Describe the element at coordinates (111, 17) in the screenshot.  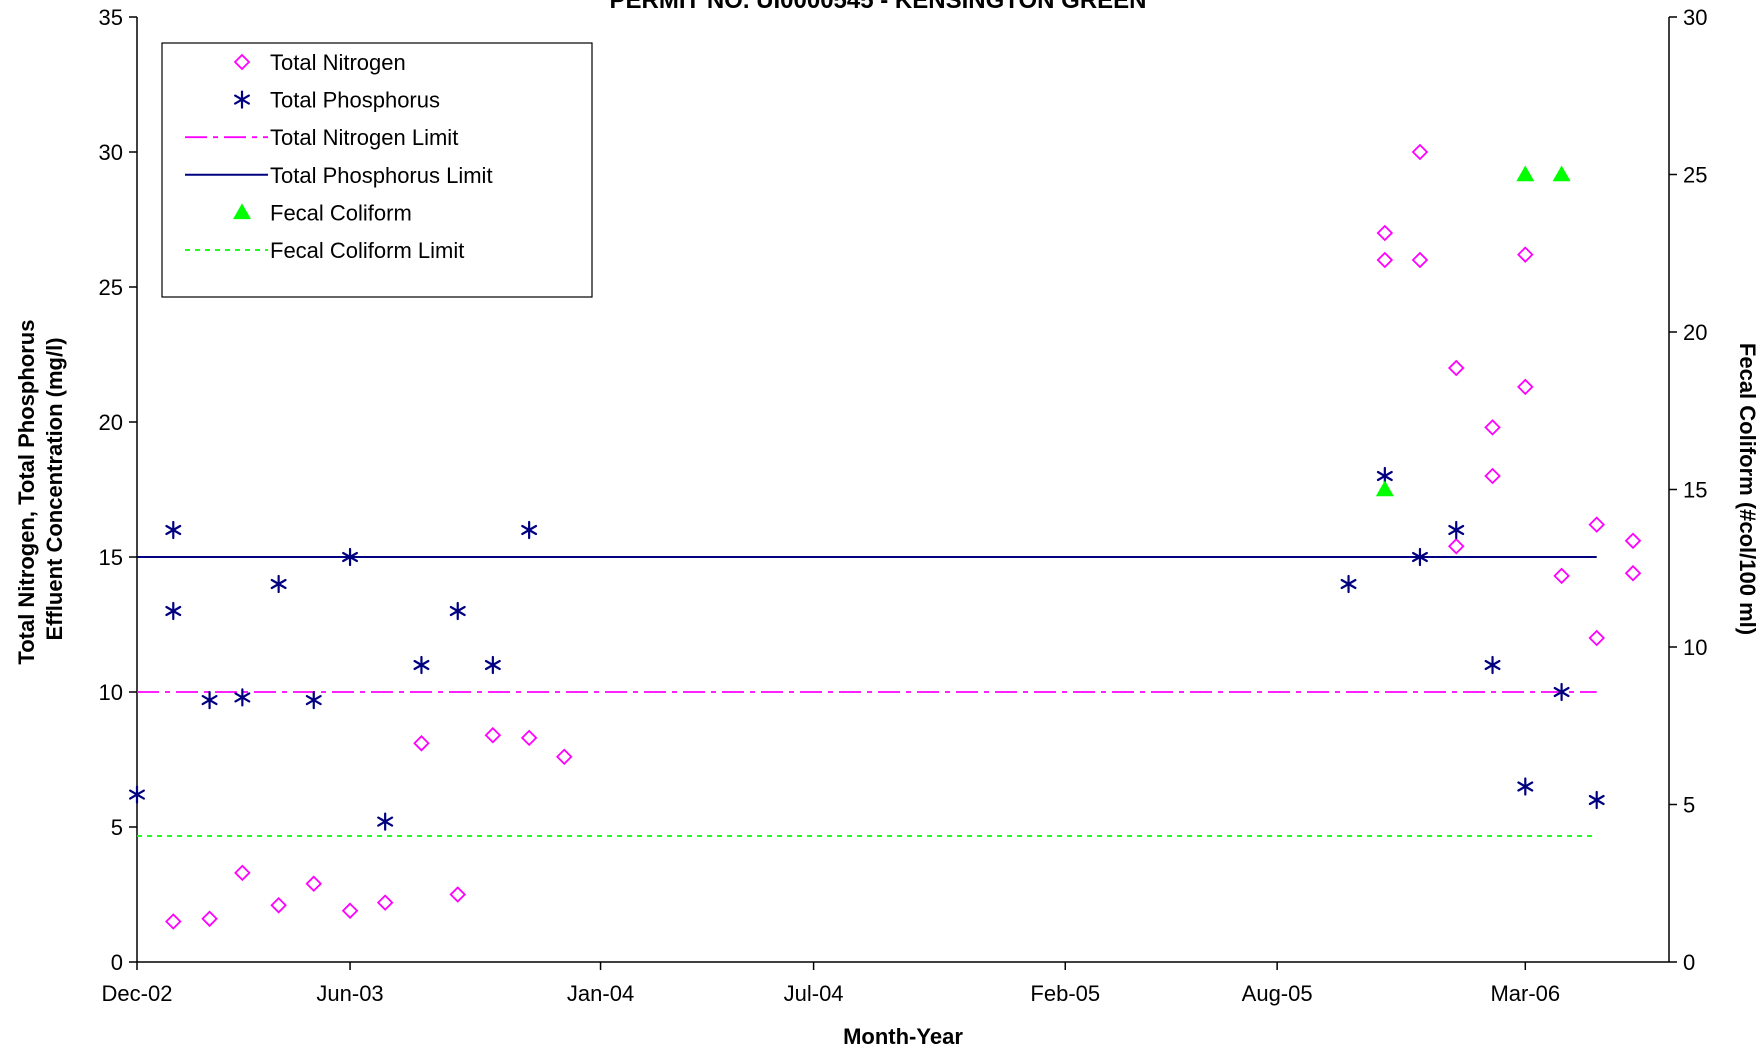
I see `left-tick-label: 35` at that location.